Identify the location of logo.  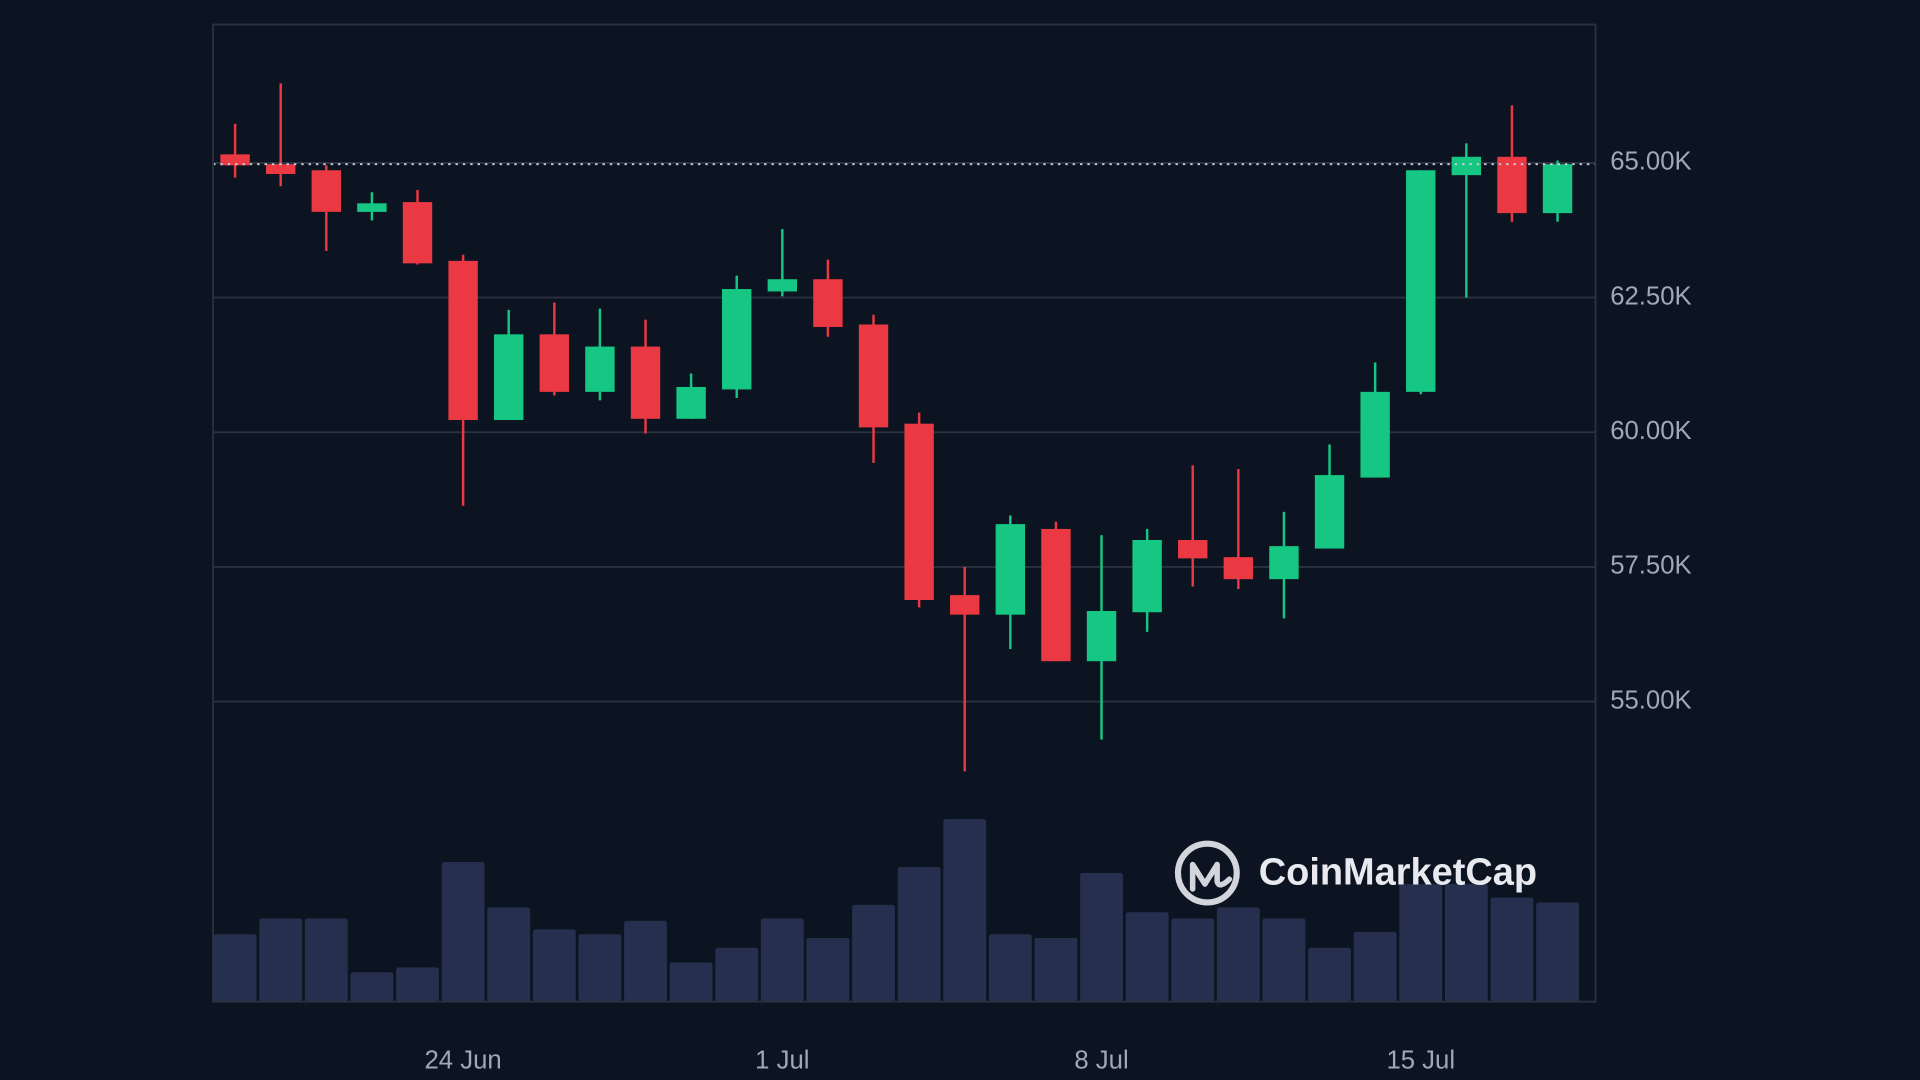
(1207, 873).